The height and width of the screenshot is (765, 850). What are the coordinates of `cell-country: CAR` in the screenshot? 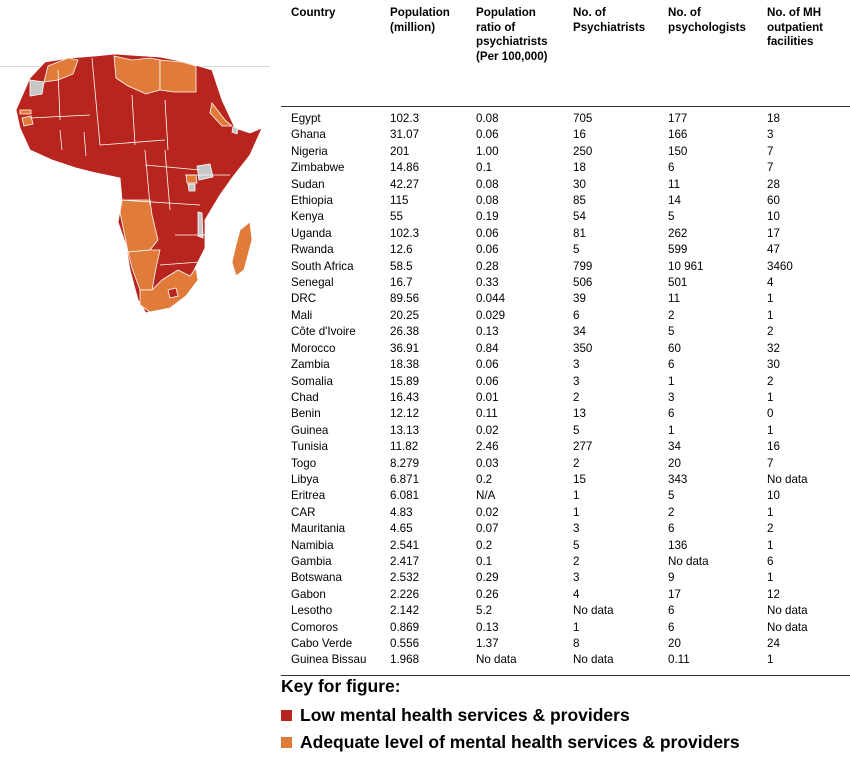 It's located at (303, 512).